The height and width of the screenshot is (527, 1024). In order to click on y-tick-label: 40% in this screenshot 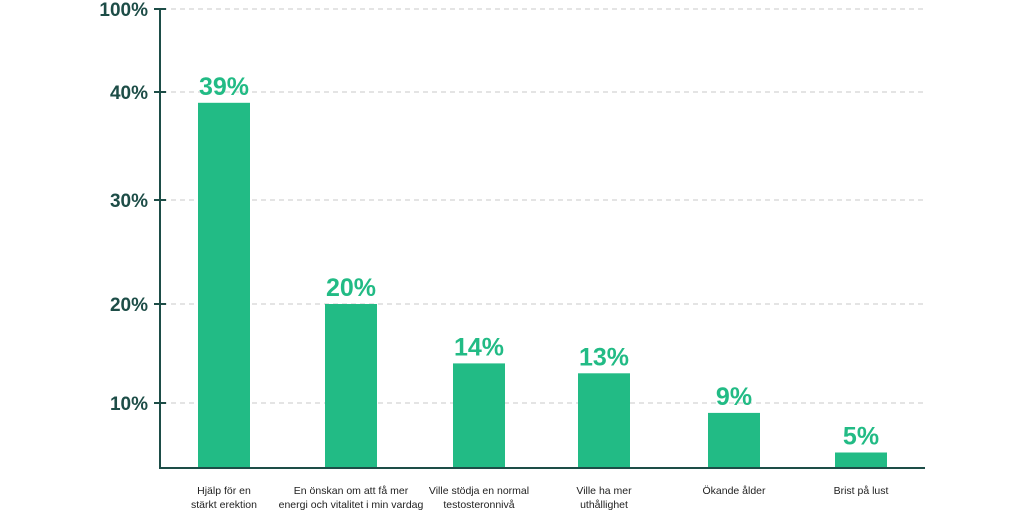, I will do `click(129, 93)`.